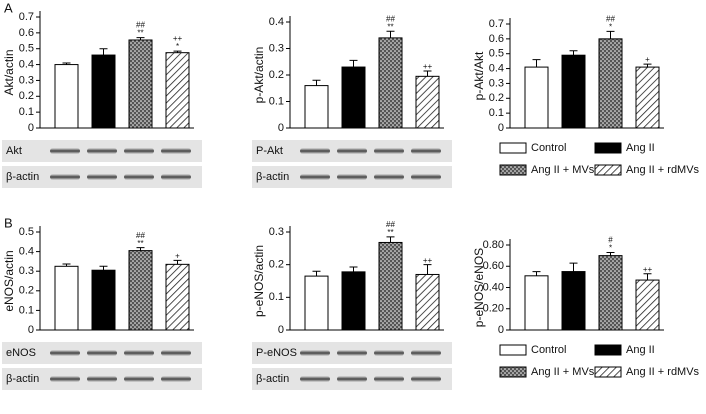 Image resolution: width=706 pixels, height=414 pixels. Describe the element at coordinates (272, 379) in the screenshot. I see `blot-label: β-actin` at that location.